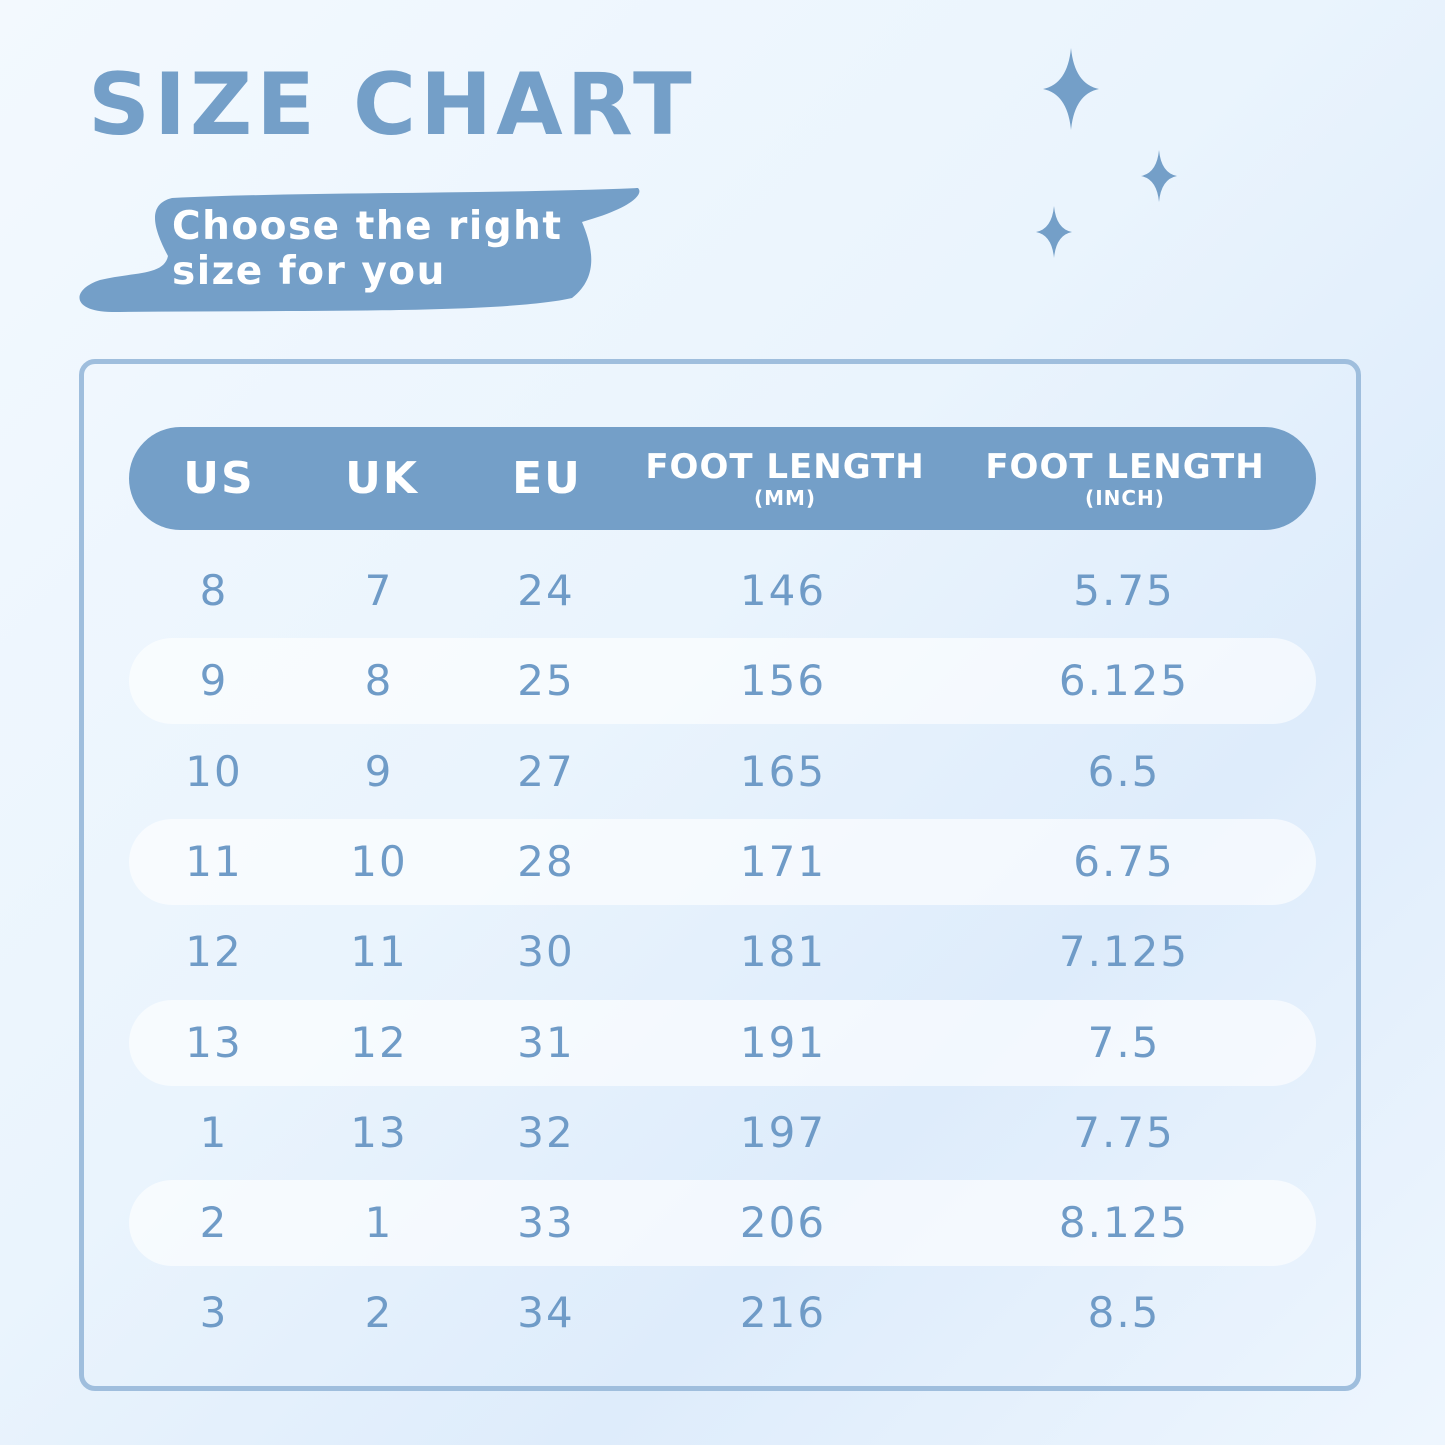 This screenshot has width=1445, height=1445. I want to click on cell-eu-size: 28, so click(546, 861).